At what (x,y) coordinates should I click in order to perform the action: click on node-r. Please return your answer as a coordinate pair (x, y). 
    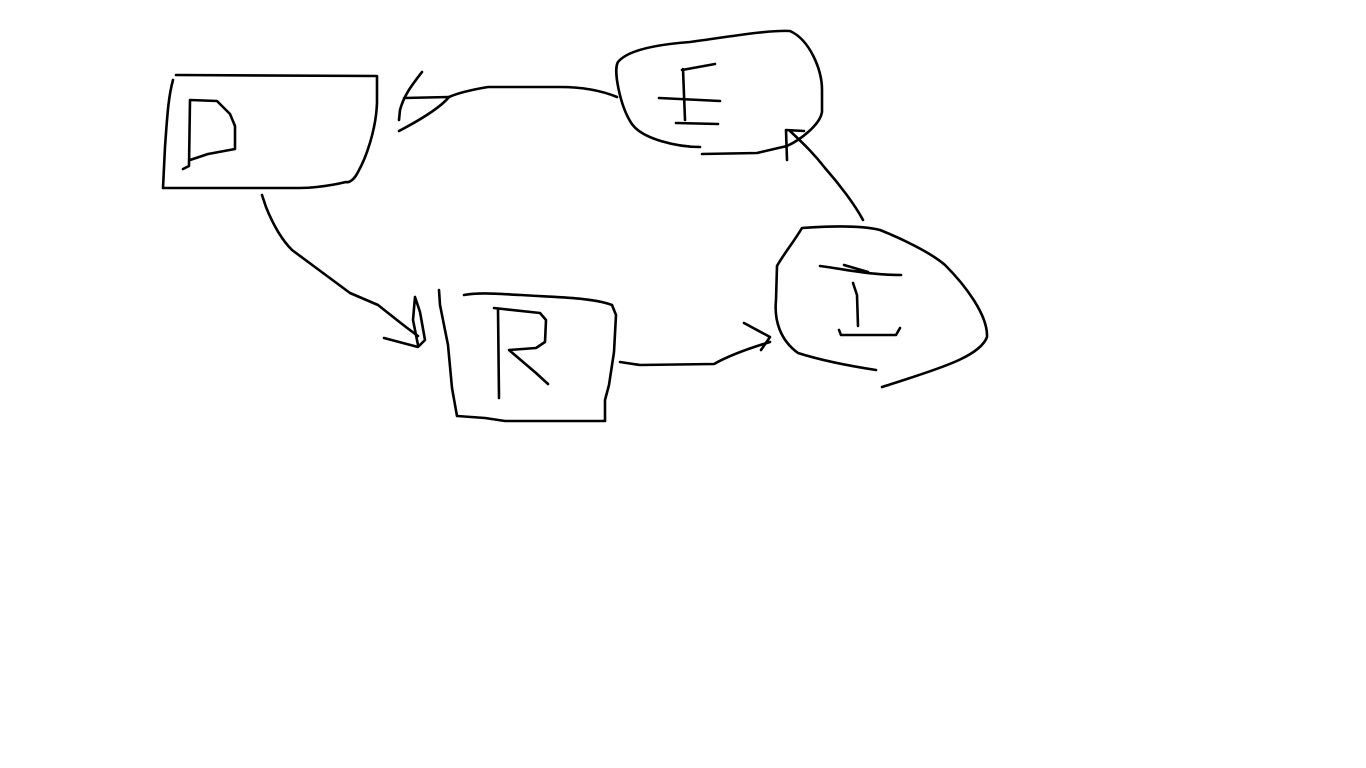
    Looking at the image, I should click on (527, 355).